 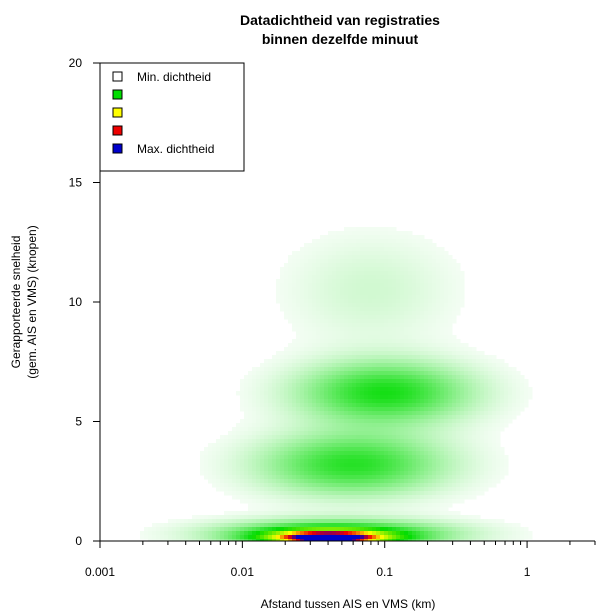 What do you see at coordinates (394, 397) in the screenshot?
I see `heat-cell-2021` at bounding box center [394, 397].